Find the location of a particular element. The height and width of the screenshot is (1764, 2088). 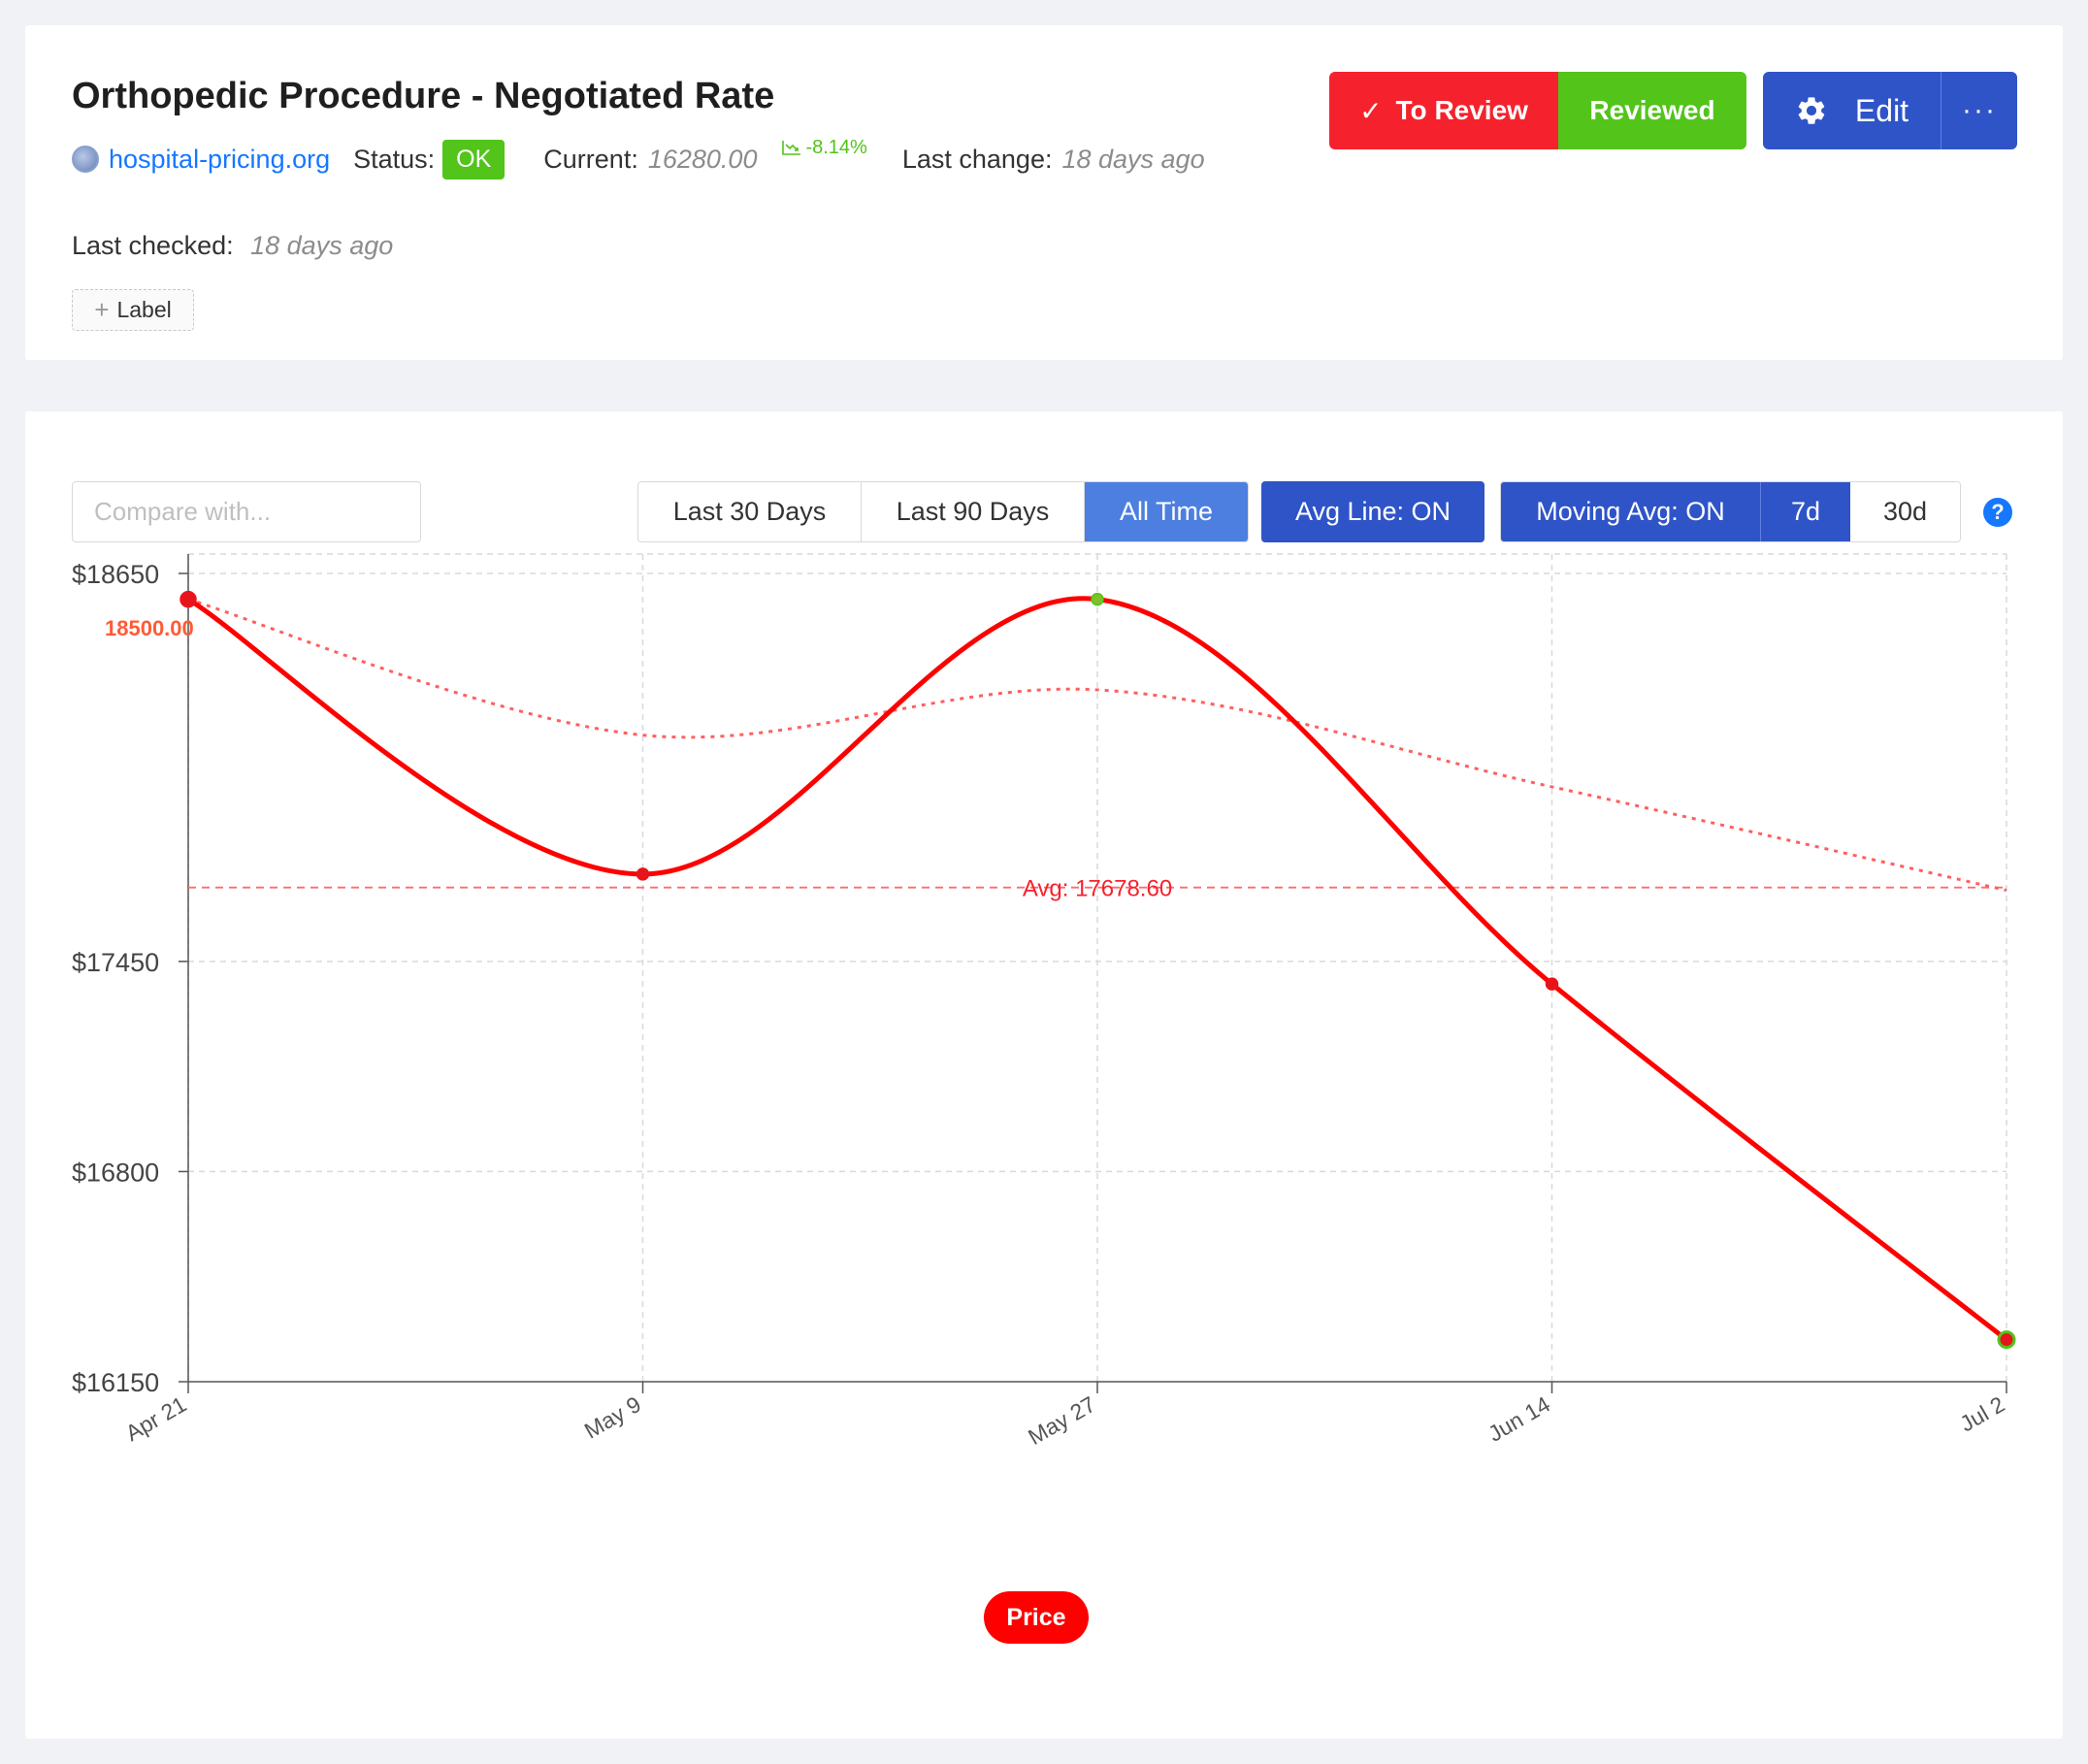

to-review-button: ✓ To Review is located at coordinates (1443, 110).